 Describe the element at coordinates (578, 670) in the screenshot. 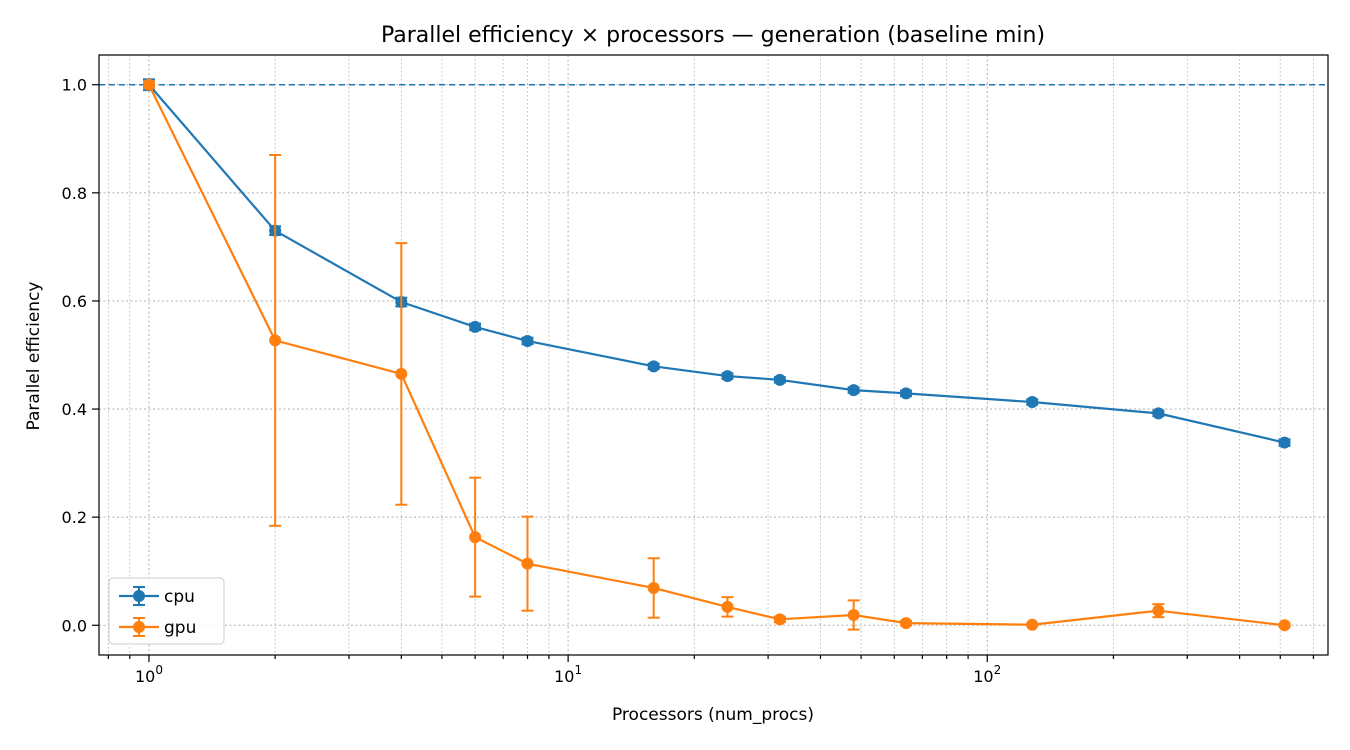

I see `x-tick-exponent: 1` at that location.